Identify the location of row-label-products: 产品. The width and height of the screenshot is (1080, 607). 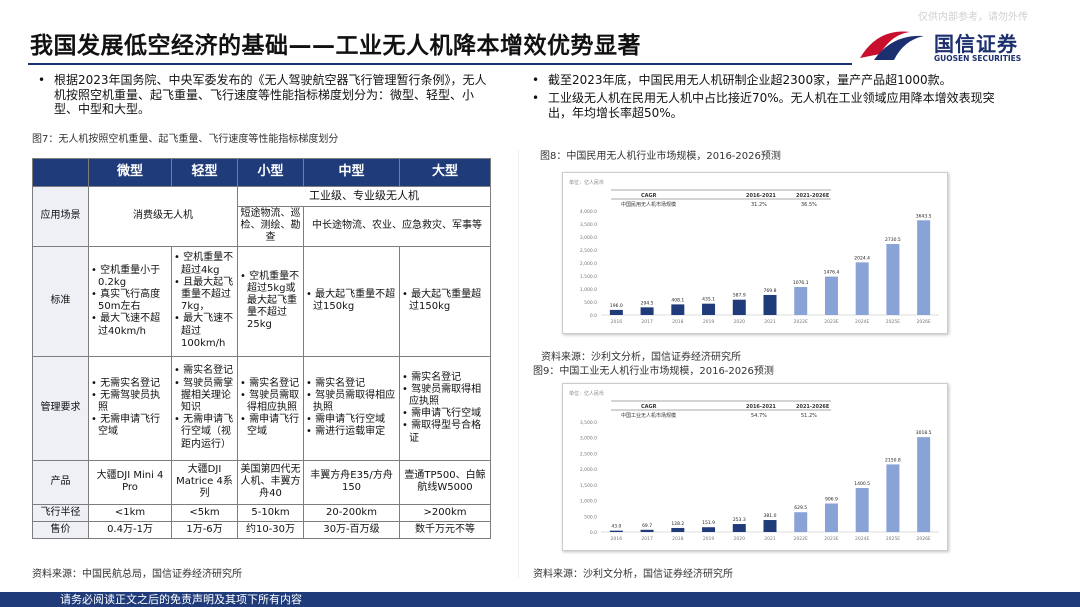
(60, 482).